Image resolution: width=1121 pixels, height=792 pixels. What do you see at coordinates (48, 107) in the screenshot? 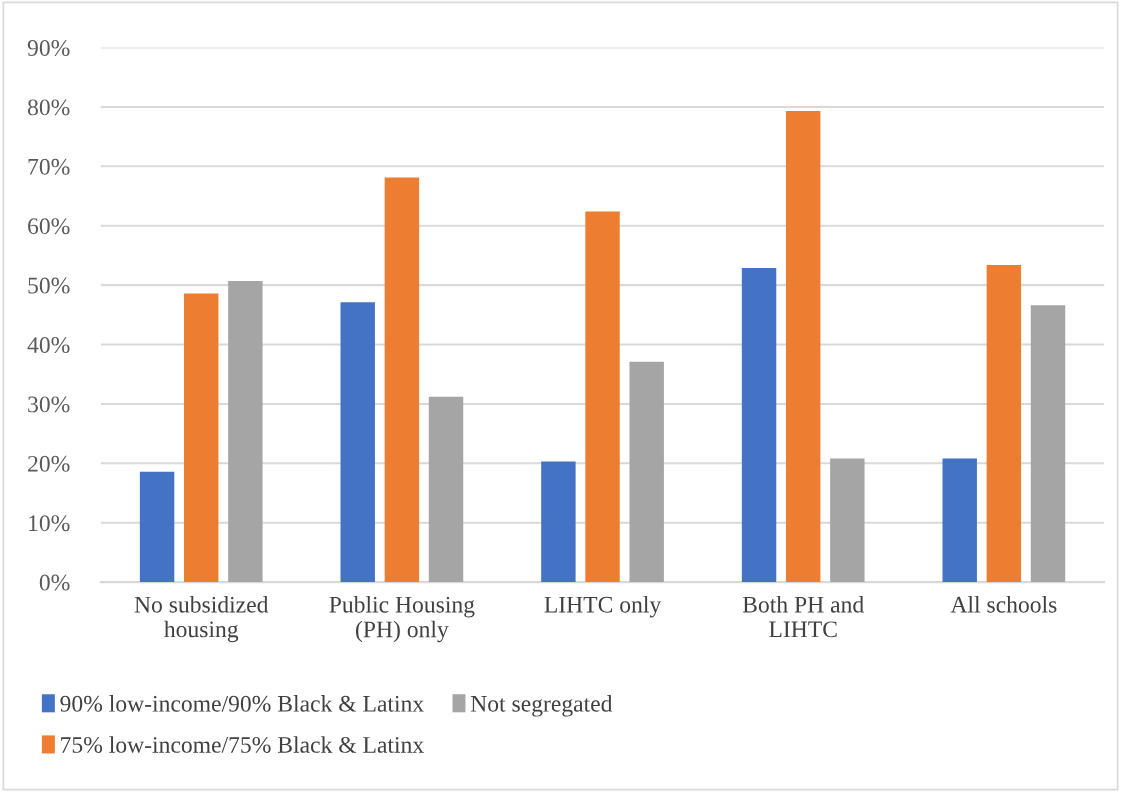
I see `y-tick-label: 80%` at bounding box center [48, 107].